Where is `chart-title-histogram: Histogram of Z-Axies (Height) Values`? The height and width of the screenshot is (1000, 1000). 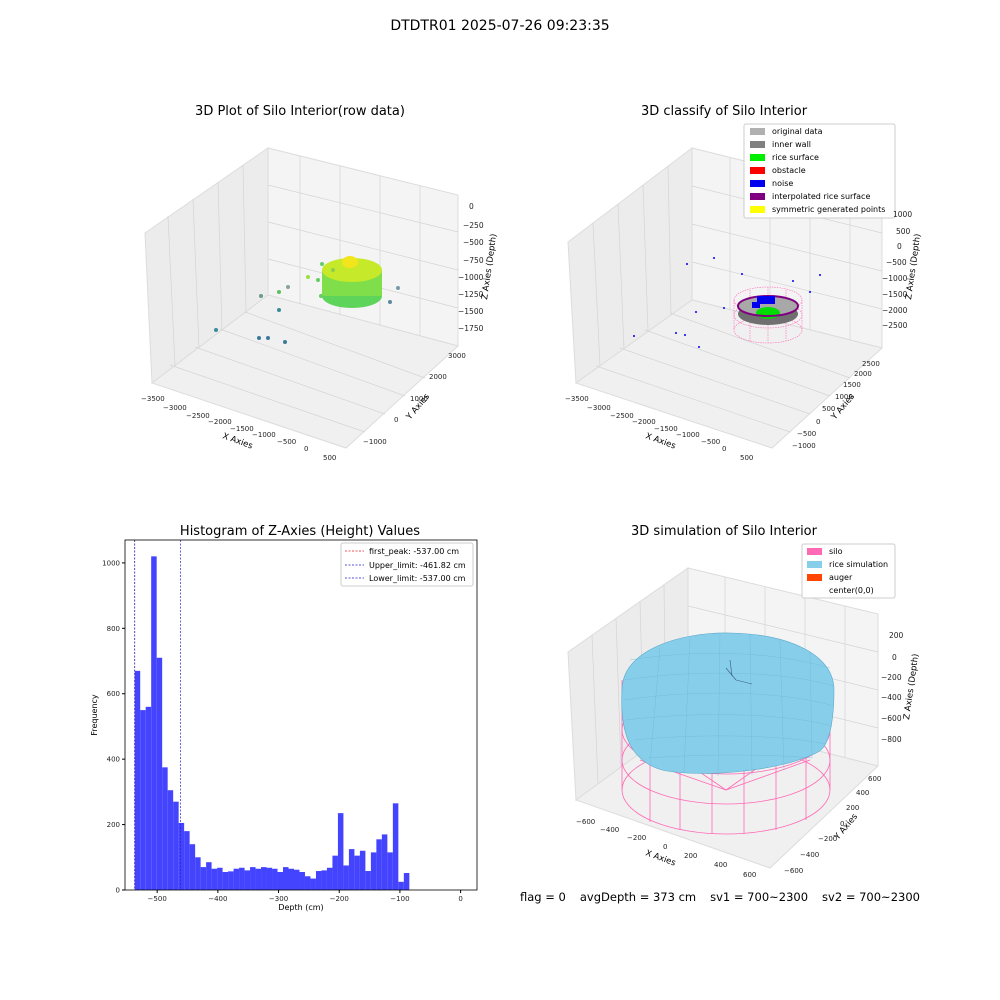 chart-title-histogram: Histogram of Z-Axies (Height) Values is located at coordinates (300, 531).